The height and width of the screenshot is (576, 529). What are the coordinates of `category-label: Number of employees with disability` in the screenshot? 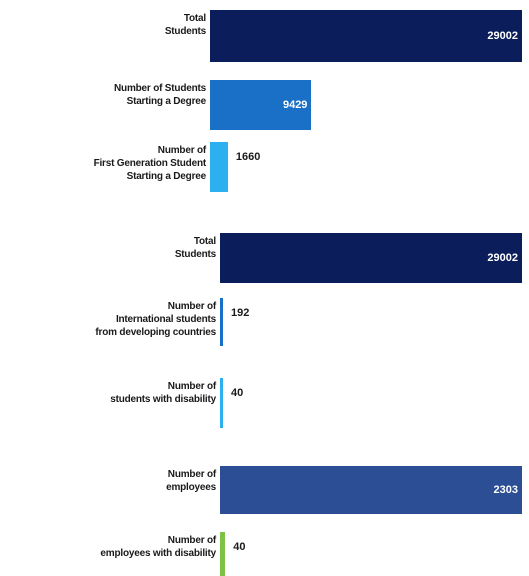 It's located at (158, 547).